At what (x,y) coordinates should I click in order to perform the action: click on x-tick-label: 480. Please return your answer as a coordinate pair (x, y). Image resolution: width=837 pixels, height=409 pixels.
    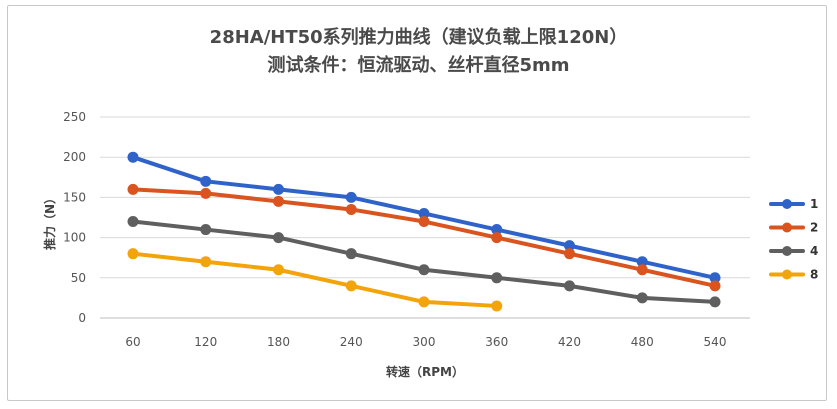
    Looking at the image, I should click on (642, 342).